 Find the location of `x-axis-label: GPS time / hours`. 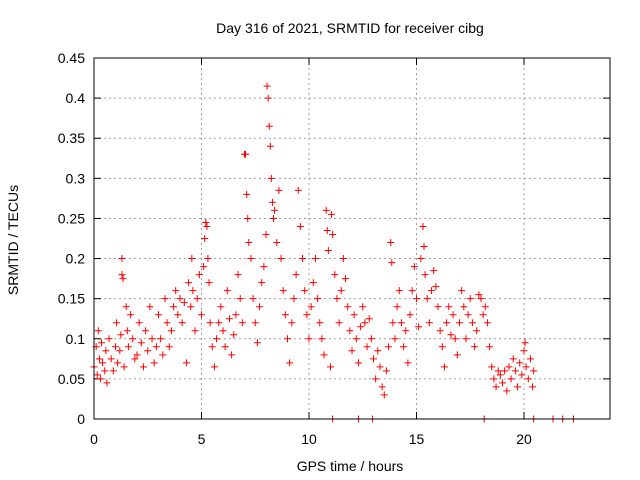

x-axis-label: GPS time / hours is located at coordinates (350, 466).